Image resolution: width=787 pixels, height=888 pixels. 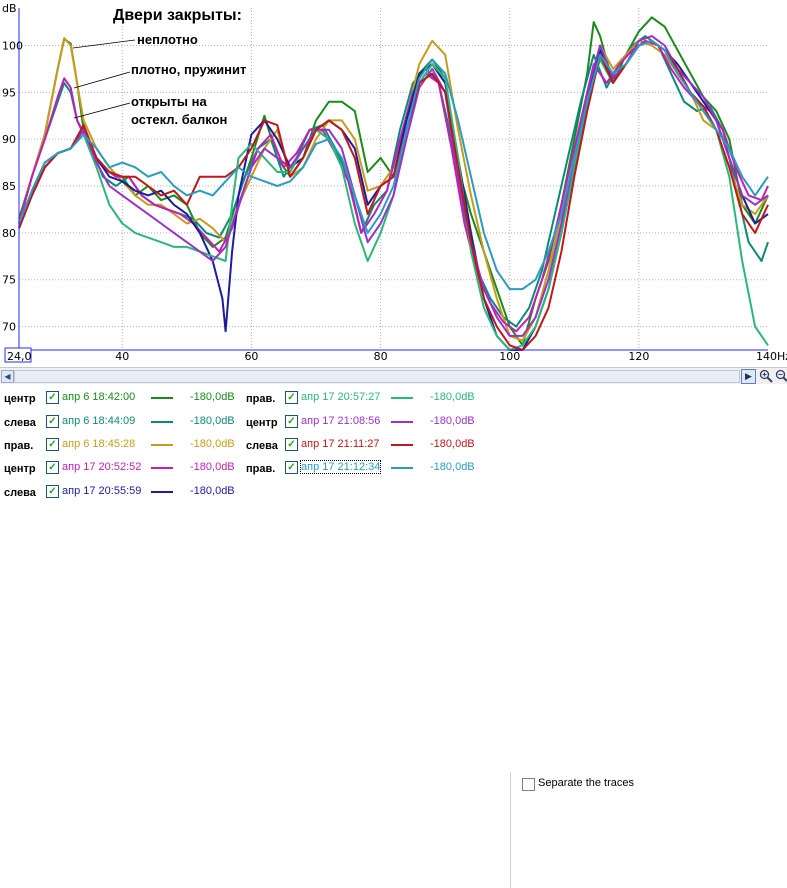 What do you see at coordinates (7, 376) in the screenshot?
I see `scroll-left-arrow-icon: ◀` at bounding box center [7, 376].